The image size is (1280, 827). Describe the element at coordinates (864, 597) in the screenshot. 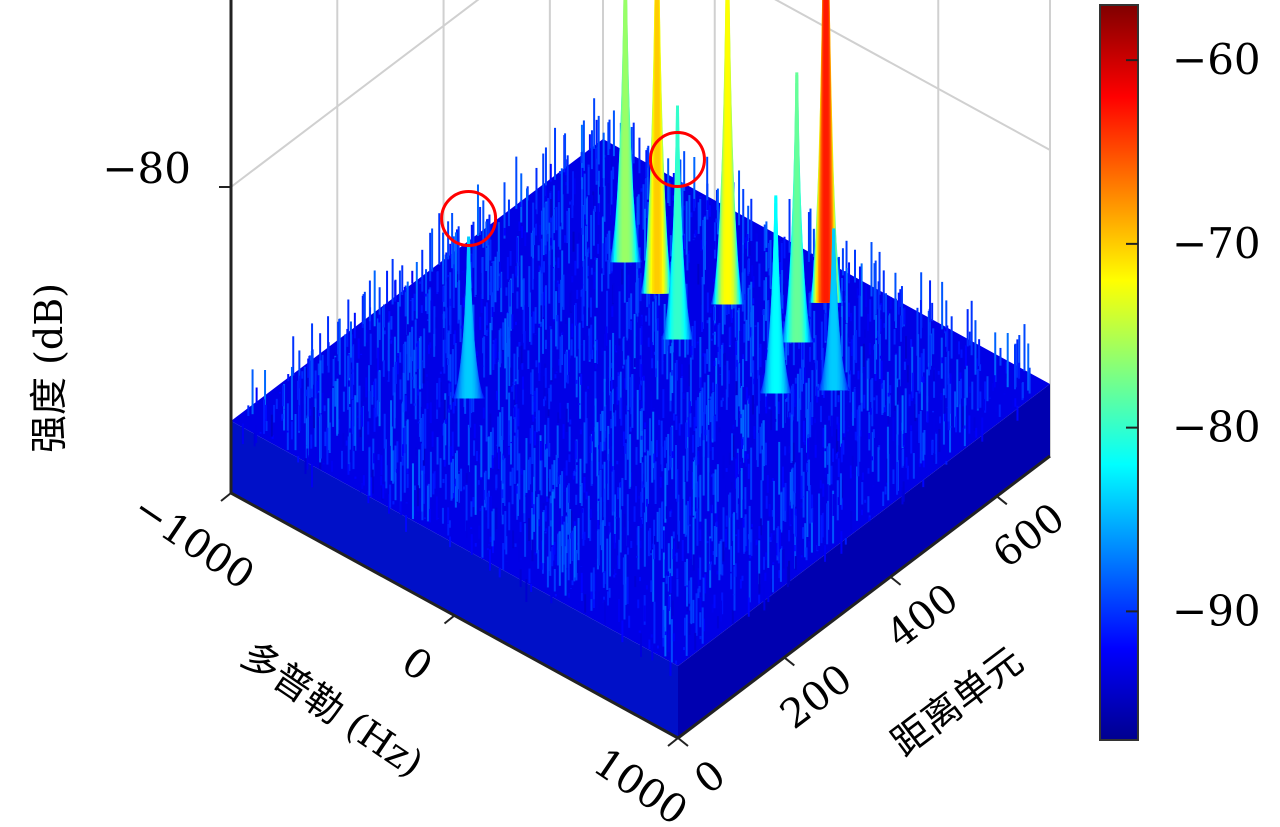

I see `range-axis-line` at that location.